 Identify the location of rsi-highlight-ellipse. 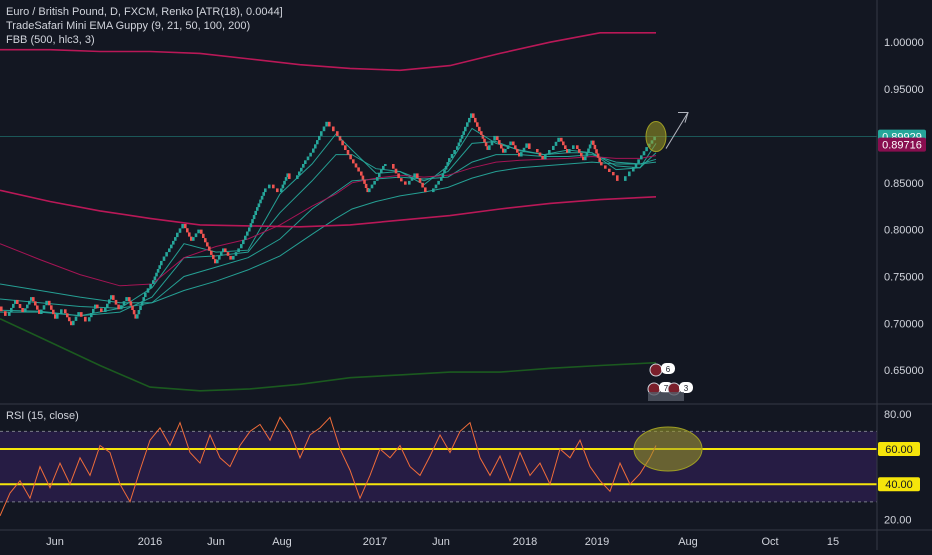
(668, 449).